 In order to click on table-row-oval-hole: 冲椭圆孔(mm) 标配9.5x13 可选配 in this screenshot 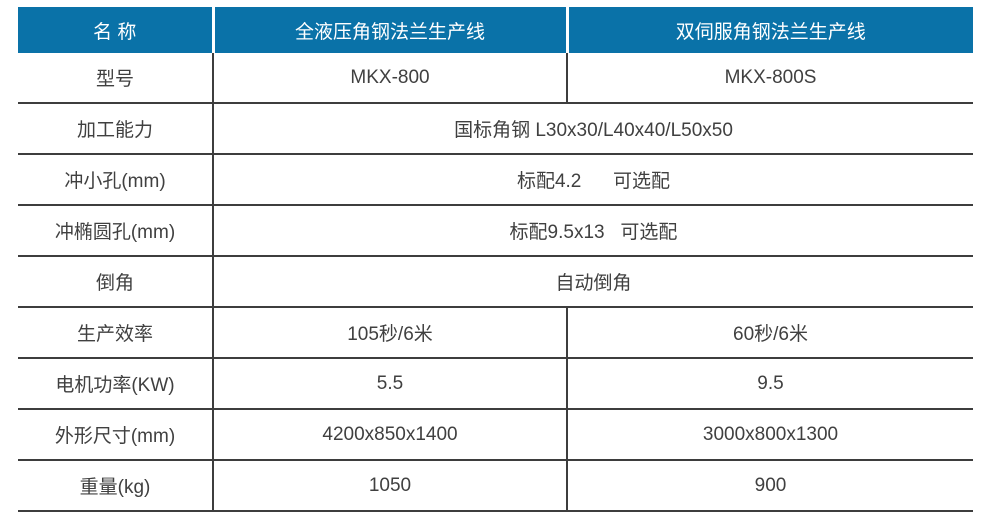, I will do `click(495, 231)`.